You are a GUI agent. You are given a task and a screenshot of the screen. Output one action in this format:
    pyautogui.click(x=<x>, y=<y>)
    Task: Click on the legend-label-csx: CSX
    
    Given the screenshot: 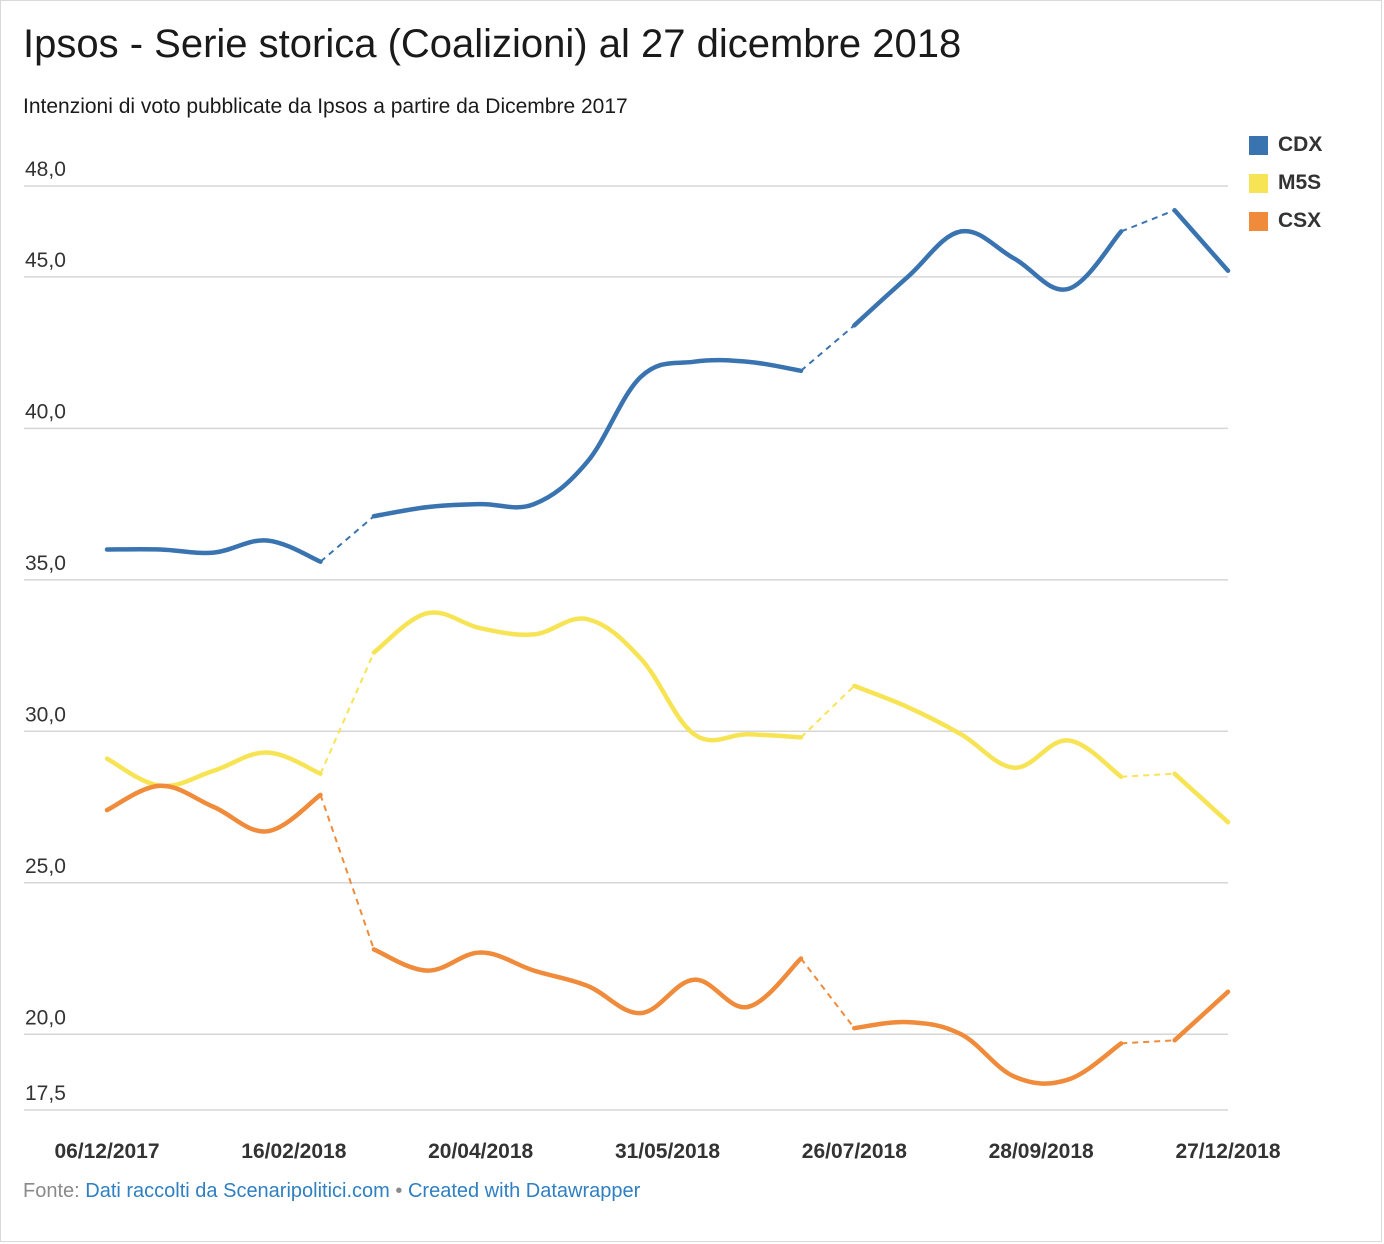 What is the action you would take?
    pyautogui.click(x=1300, y=220)
    